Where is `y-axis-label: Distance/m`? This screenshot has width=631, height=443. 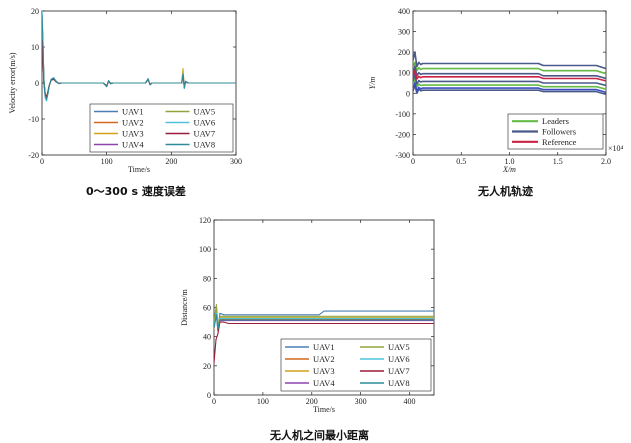 y-axis-label: Distance/m is located at coordinates (184, 307).